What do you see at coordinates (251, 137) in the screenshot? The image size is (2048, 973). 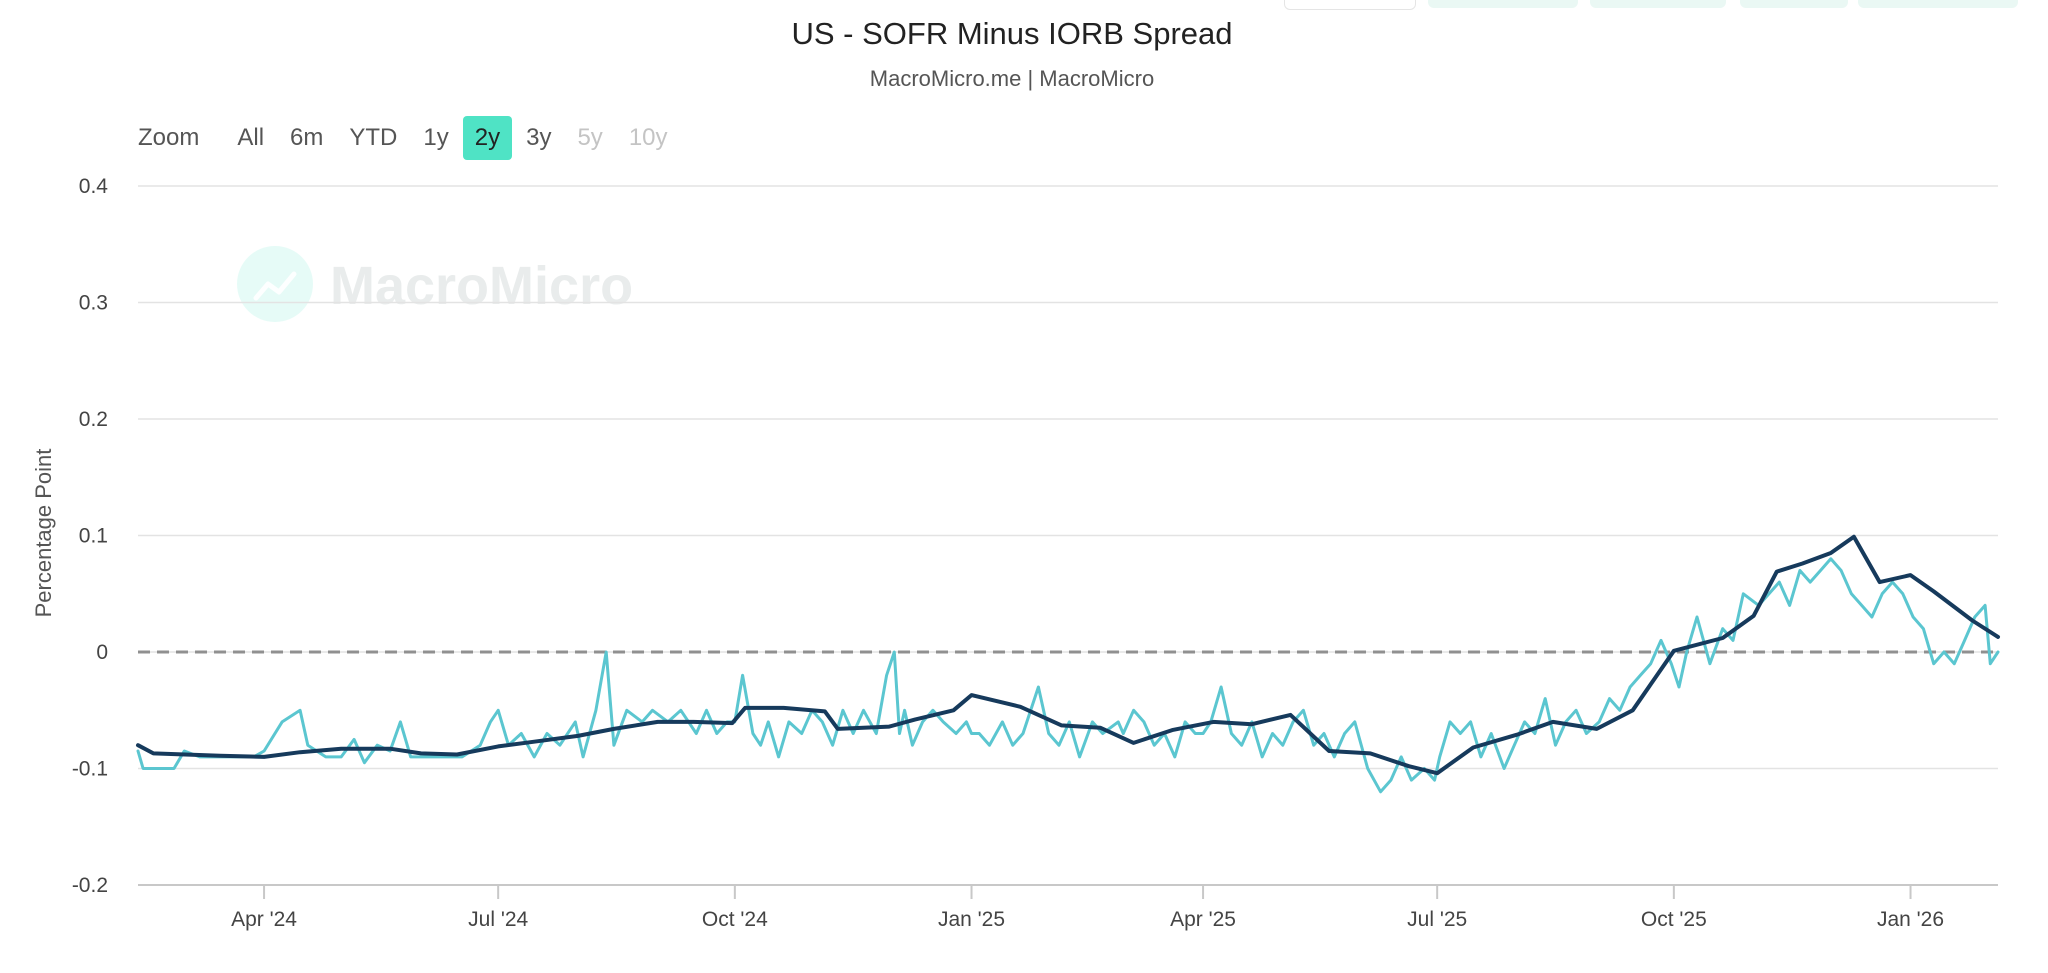 I see `zoom-all-button: All` at bounding box center [251, 137].